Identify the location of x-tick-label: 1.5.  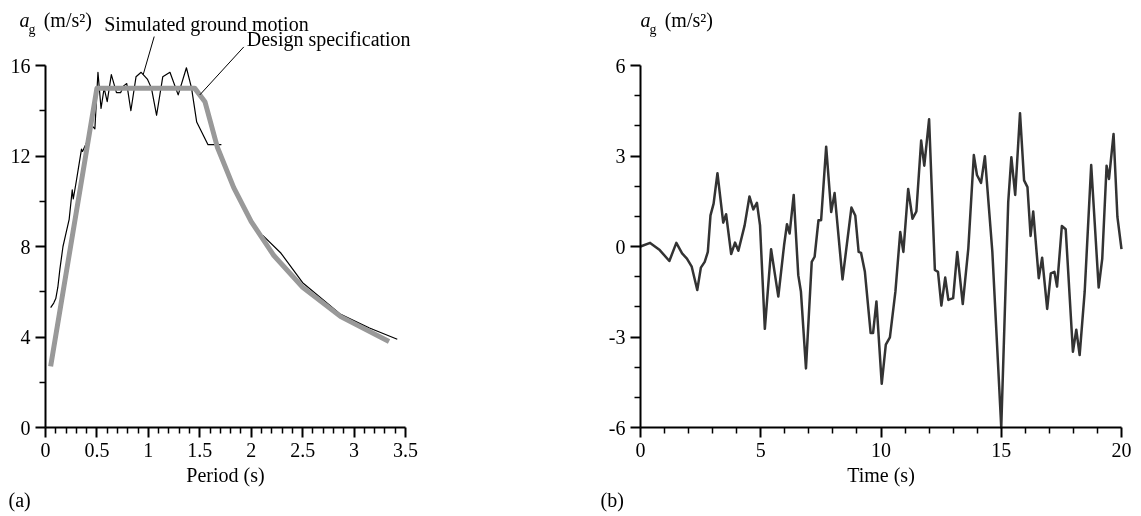
(200, 449).